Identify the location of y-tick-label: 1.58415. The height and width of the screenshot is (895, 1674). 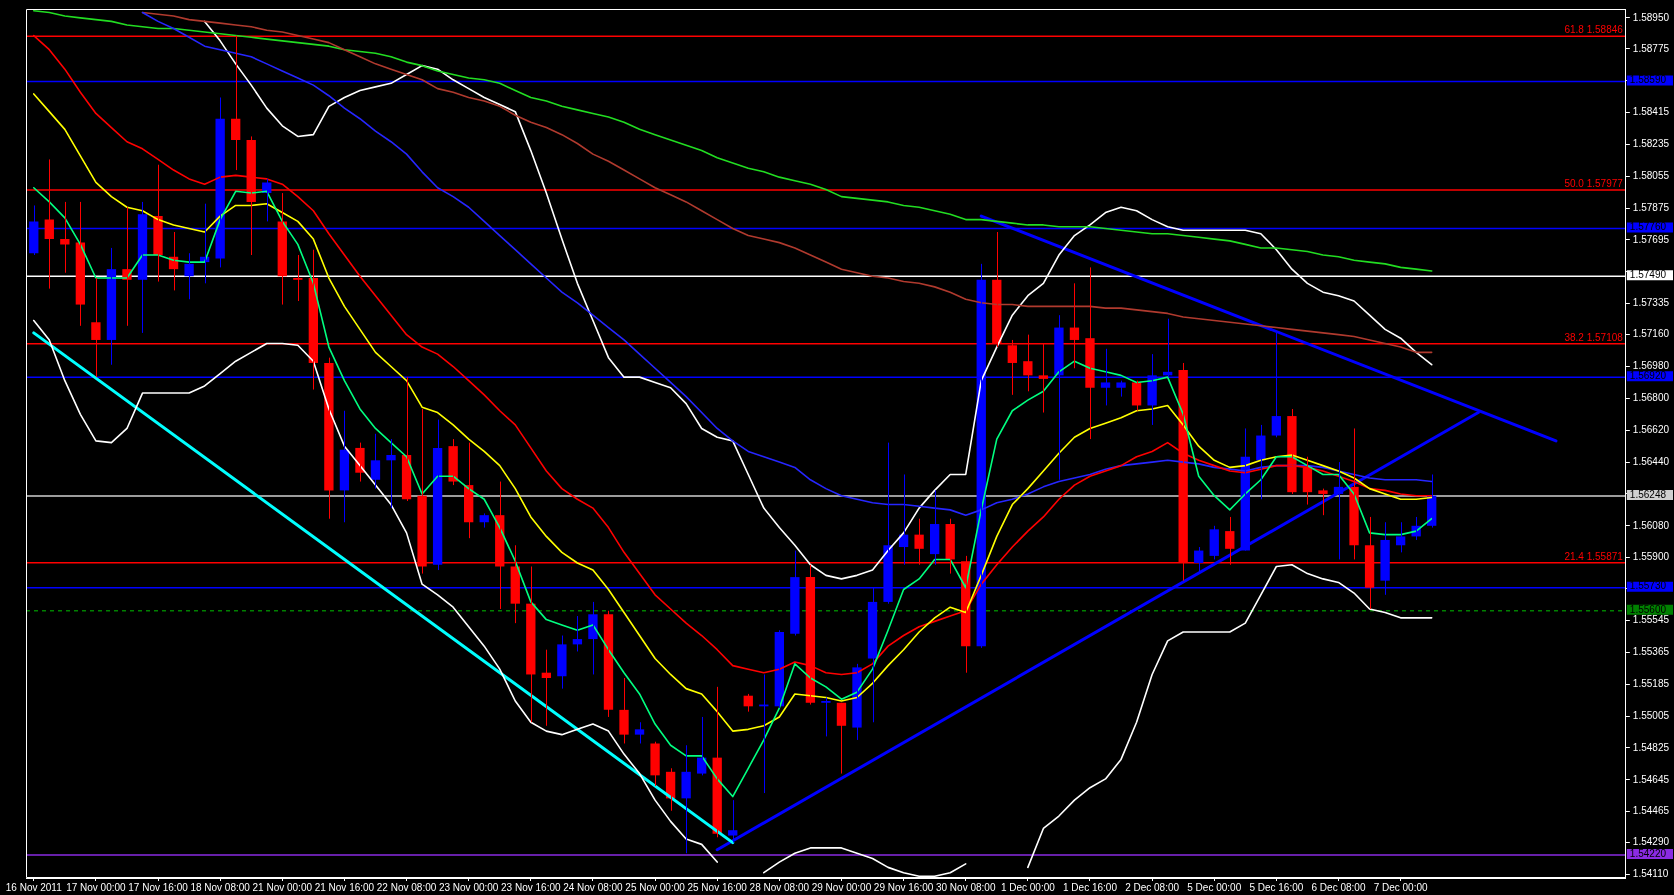
(1651, 112).